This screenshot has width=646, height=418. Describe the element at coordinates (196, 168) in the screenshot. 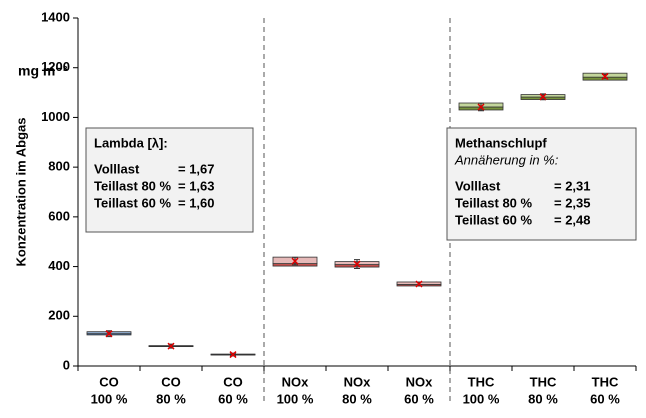

I see `annotation-row-value: = 1,67` at that location.